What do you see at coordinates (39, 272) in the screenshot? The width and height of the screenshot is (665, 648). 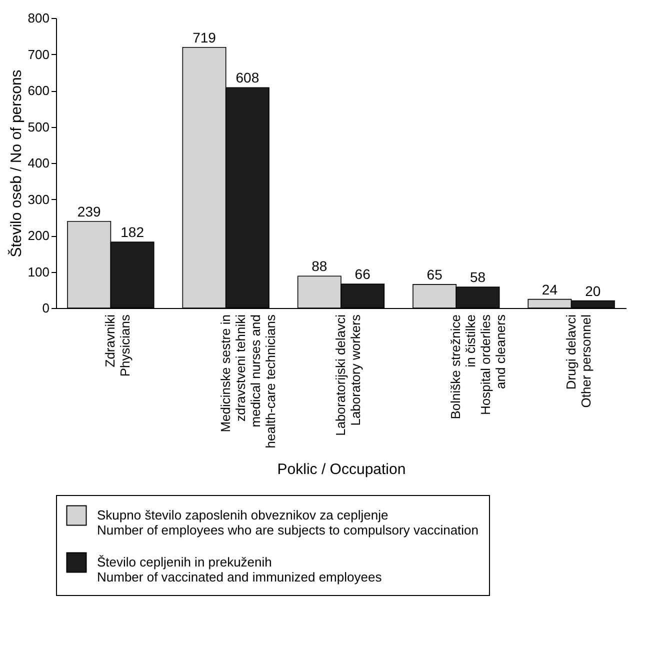 I see `y-tick-label: 100` at bounding box center [39, 272].